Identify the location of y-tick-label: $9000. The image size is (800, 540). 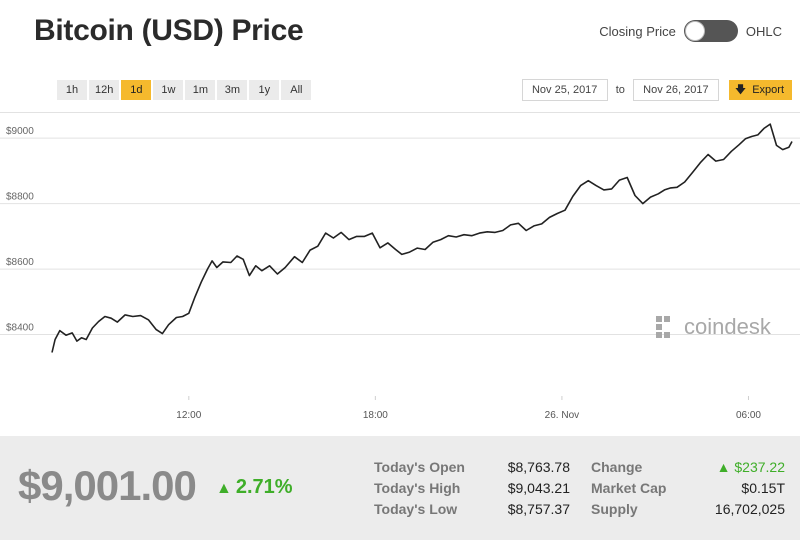
(20, 131).